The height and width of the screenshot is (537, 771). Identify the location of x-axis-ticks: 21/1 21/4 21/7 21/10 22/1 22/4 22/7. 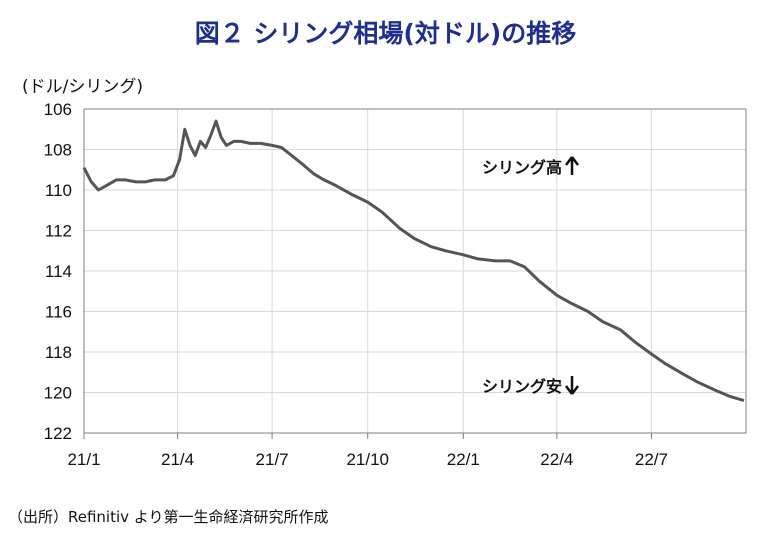
(367, 451).